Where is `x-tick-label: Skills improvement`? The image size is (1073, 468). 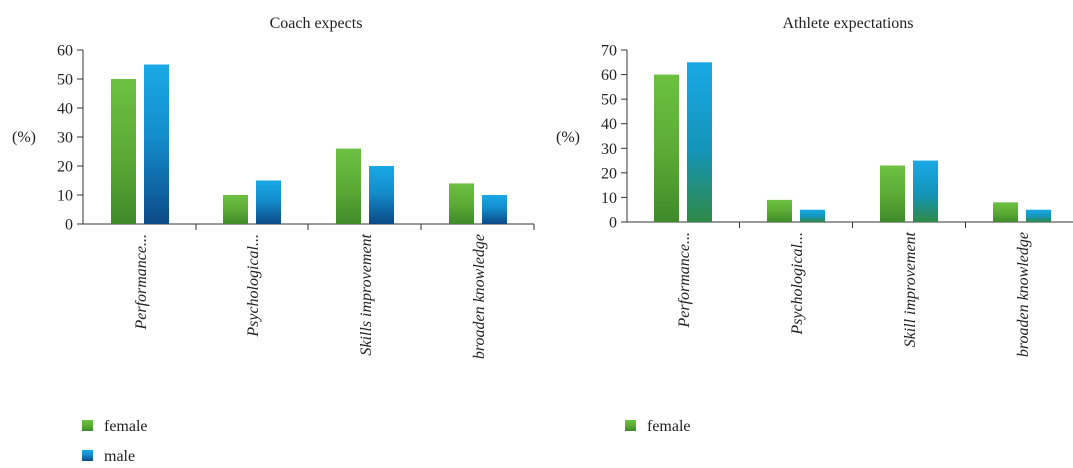 x-tick-label: Skills improvement is located at coordinates (366, 294).